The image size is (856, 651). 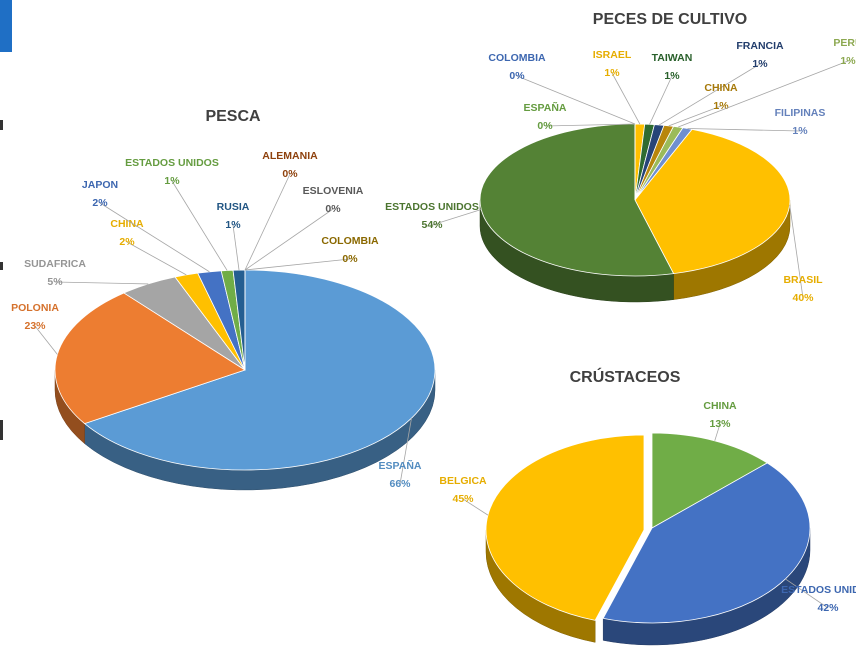 I want to click on data-label-value: 13%, so click(x=720, y=424).